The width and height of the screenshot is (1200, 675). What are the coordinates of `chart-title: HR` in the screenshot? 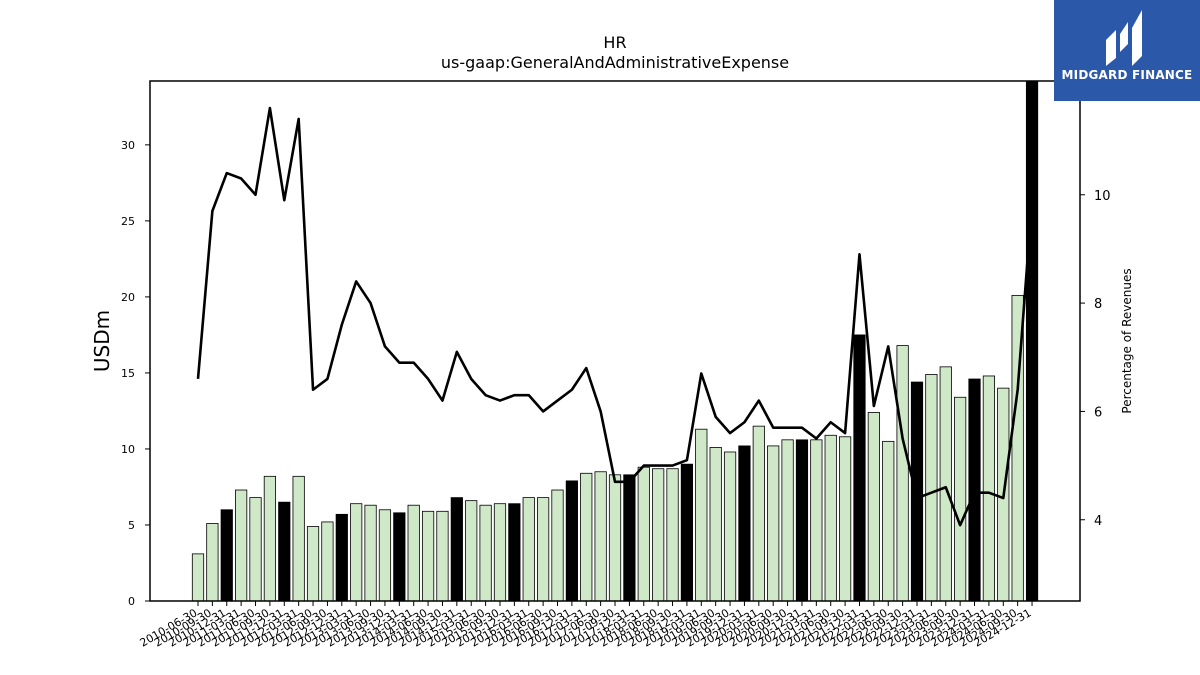 It's located at (614, 42).